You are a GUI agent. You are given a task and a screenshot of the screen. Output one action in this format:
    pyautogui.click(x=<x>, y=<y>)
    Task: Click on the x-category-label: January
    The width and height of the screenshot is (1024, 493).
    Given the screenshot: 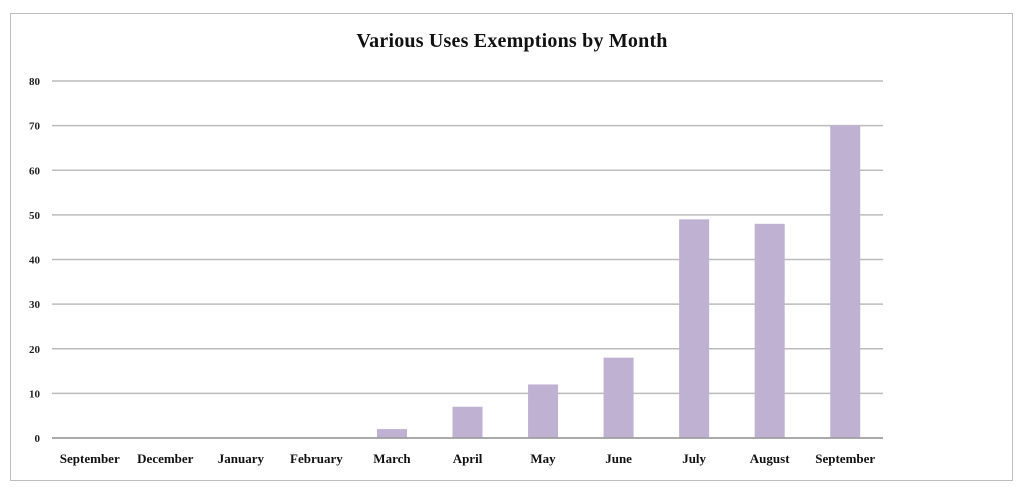 What is the action you would take?
    pyautogui.click(x=241, y=458)
    